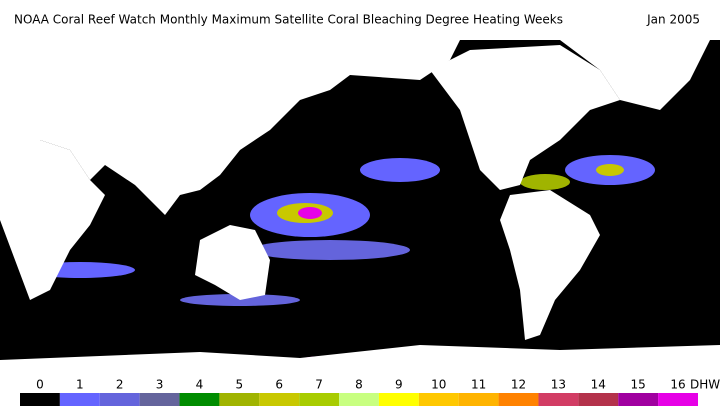 This screenshot has height=411, width=720. What do you see at coordinates (232, 262) in the screenshot?
I see `australia` at bounding box center [232, 262].